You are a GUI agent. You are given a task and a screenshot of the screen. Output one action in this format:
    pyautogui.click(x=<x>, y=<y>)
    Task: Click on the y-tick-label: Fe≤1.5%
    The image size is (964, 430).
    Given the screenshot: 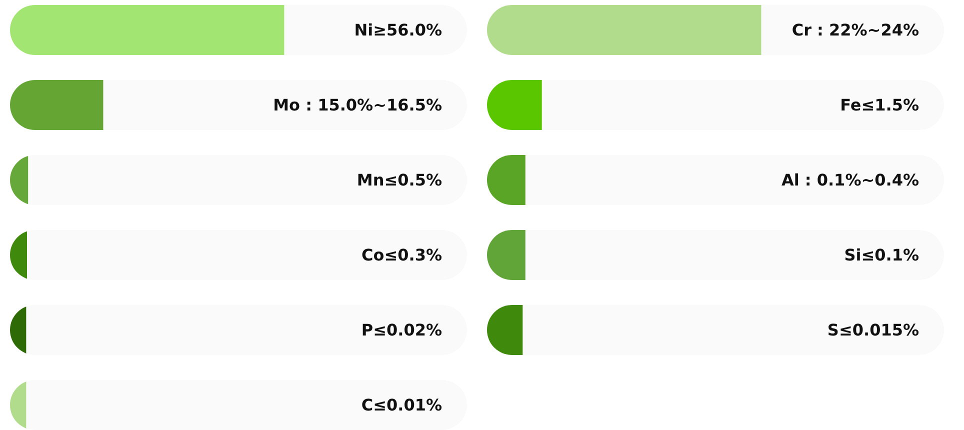 What is the action you would take?
    pyautogui.click(x=879, y=105)
    